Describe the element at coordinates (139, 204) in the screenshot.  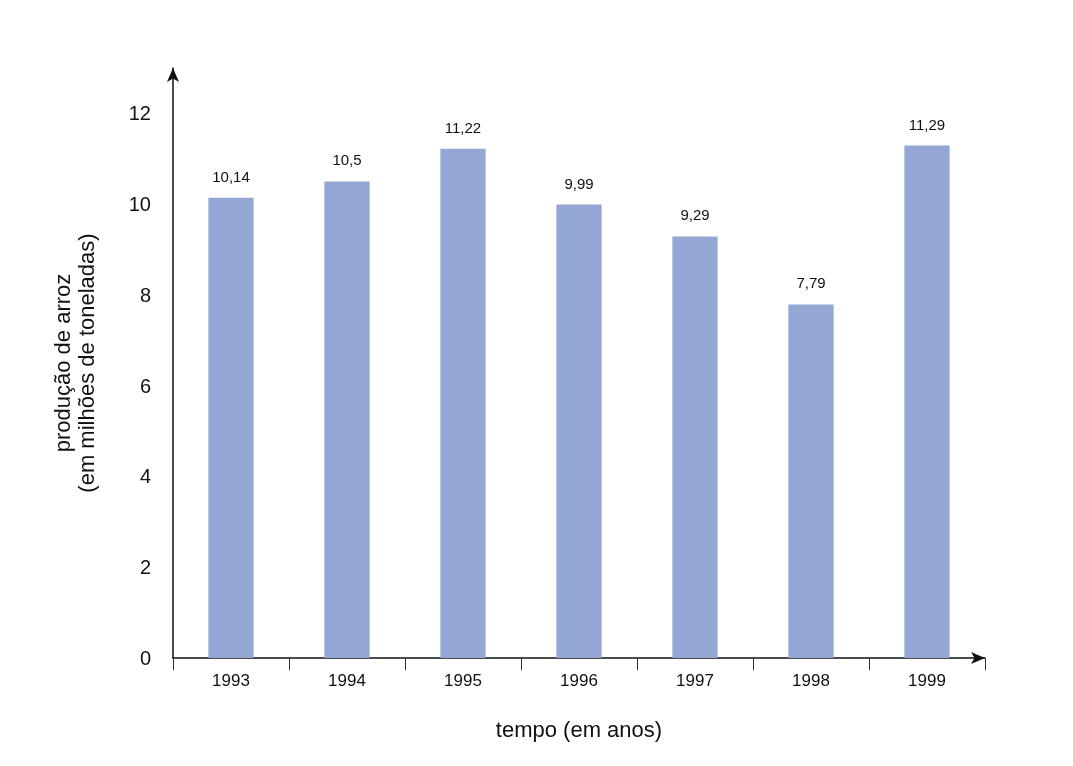
I see `y-tick-label: 10` at that location.